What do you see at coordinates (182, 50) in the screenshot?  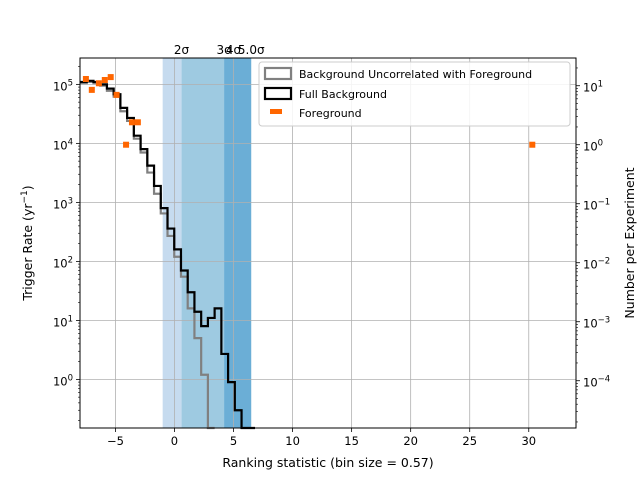 I see `sigma-label-0: 2σ` at bounding box center [182, 50].